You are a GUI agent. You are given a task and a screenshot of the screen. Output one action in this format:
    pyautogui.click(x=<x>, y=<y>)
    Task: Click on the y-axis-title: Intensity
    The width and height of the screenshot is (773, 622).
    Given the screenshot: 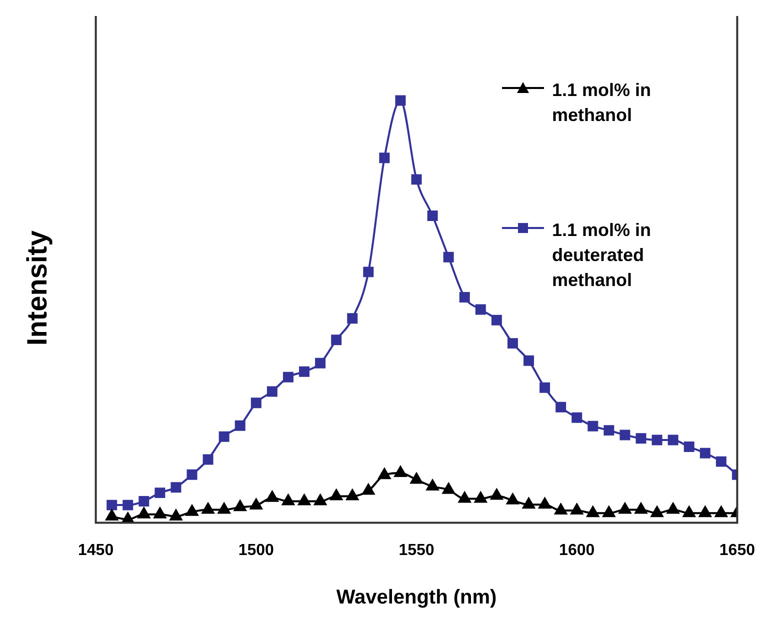 What is the action you would take?
    pyautogui.click(x=38, y=288)
    